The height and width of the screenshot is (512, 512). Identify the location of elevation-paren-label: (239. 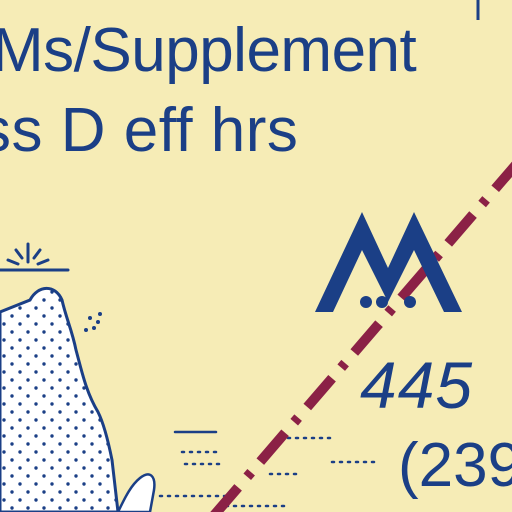
(455, 465).